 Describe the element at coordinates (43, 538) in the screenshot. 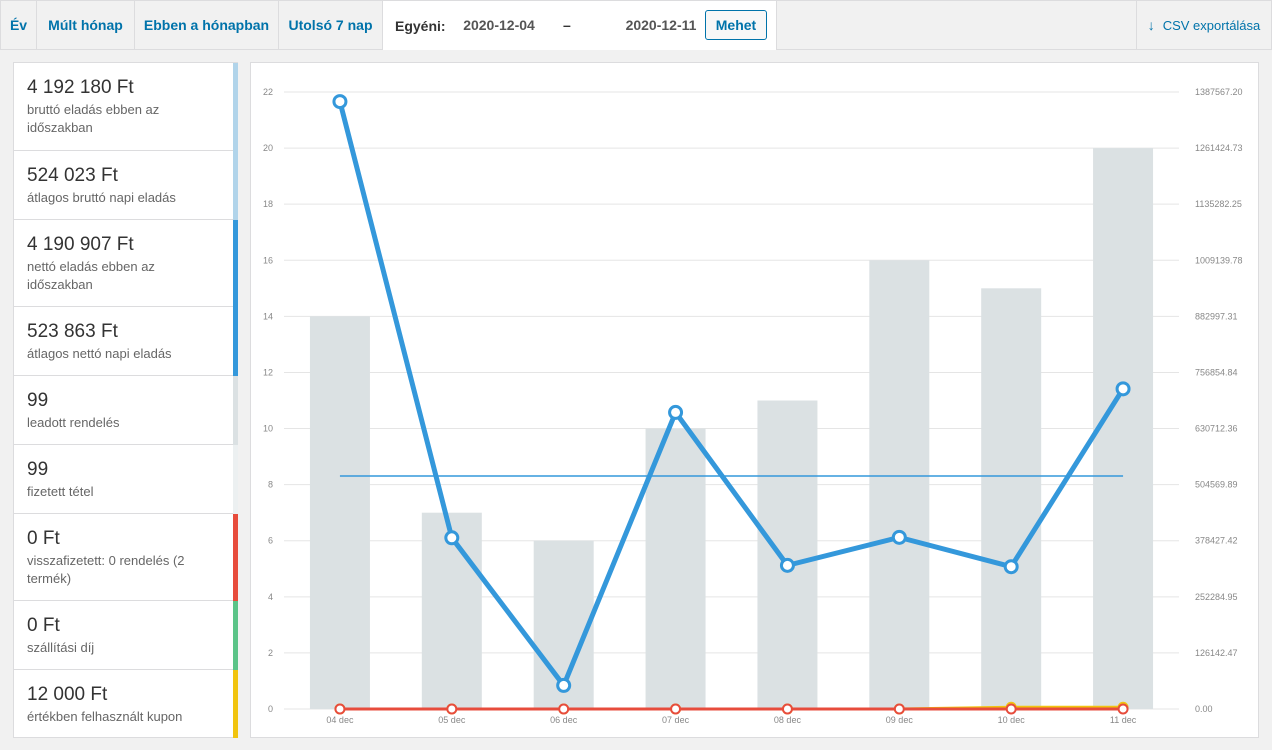

I see `legend-value: 0 Ft` at that location.